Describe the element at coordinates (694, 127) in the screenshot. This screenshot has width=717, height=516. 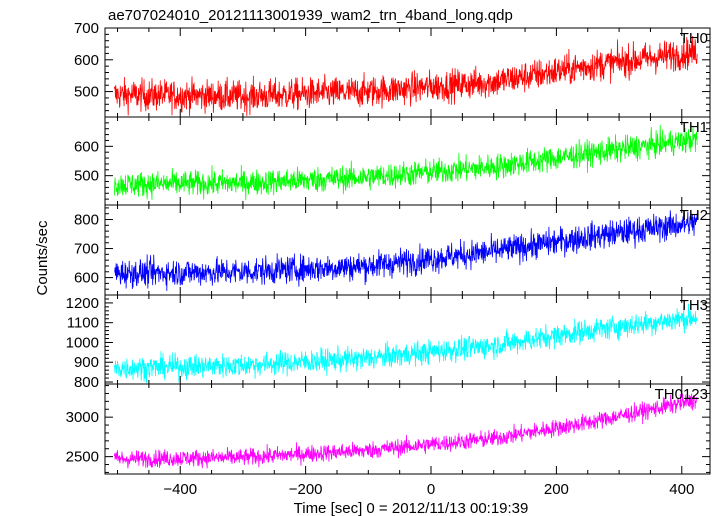
I see `panel-label-th1: TH1` at that location.